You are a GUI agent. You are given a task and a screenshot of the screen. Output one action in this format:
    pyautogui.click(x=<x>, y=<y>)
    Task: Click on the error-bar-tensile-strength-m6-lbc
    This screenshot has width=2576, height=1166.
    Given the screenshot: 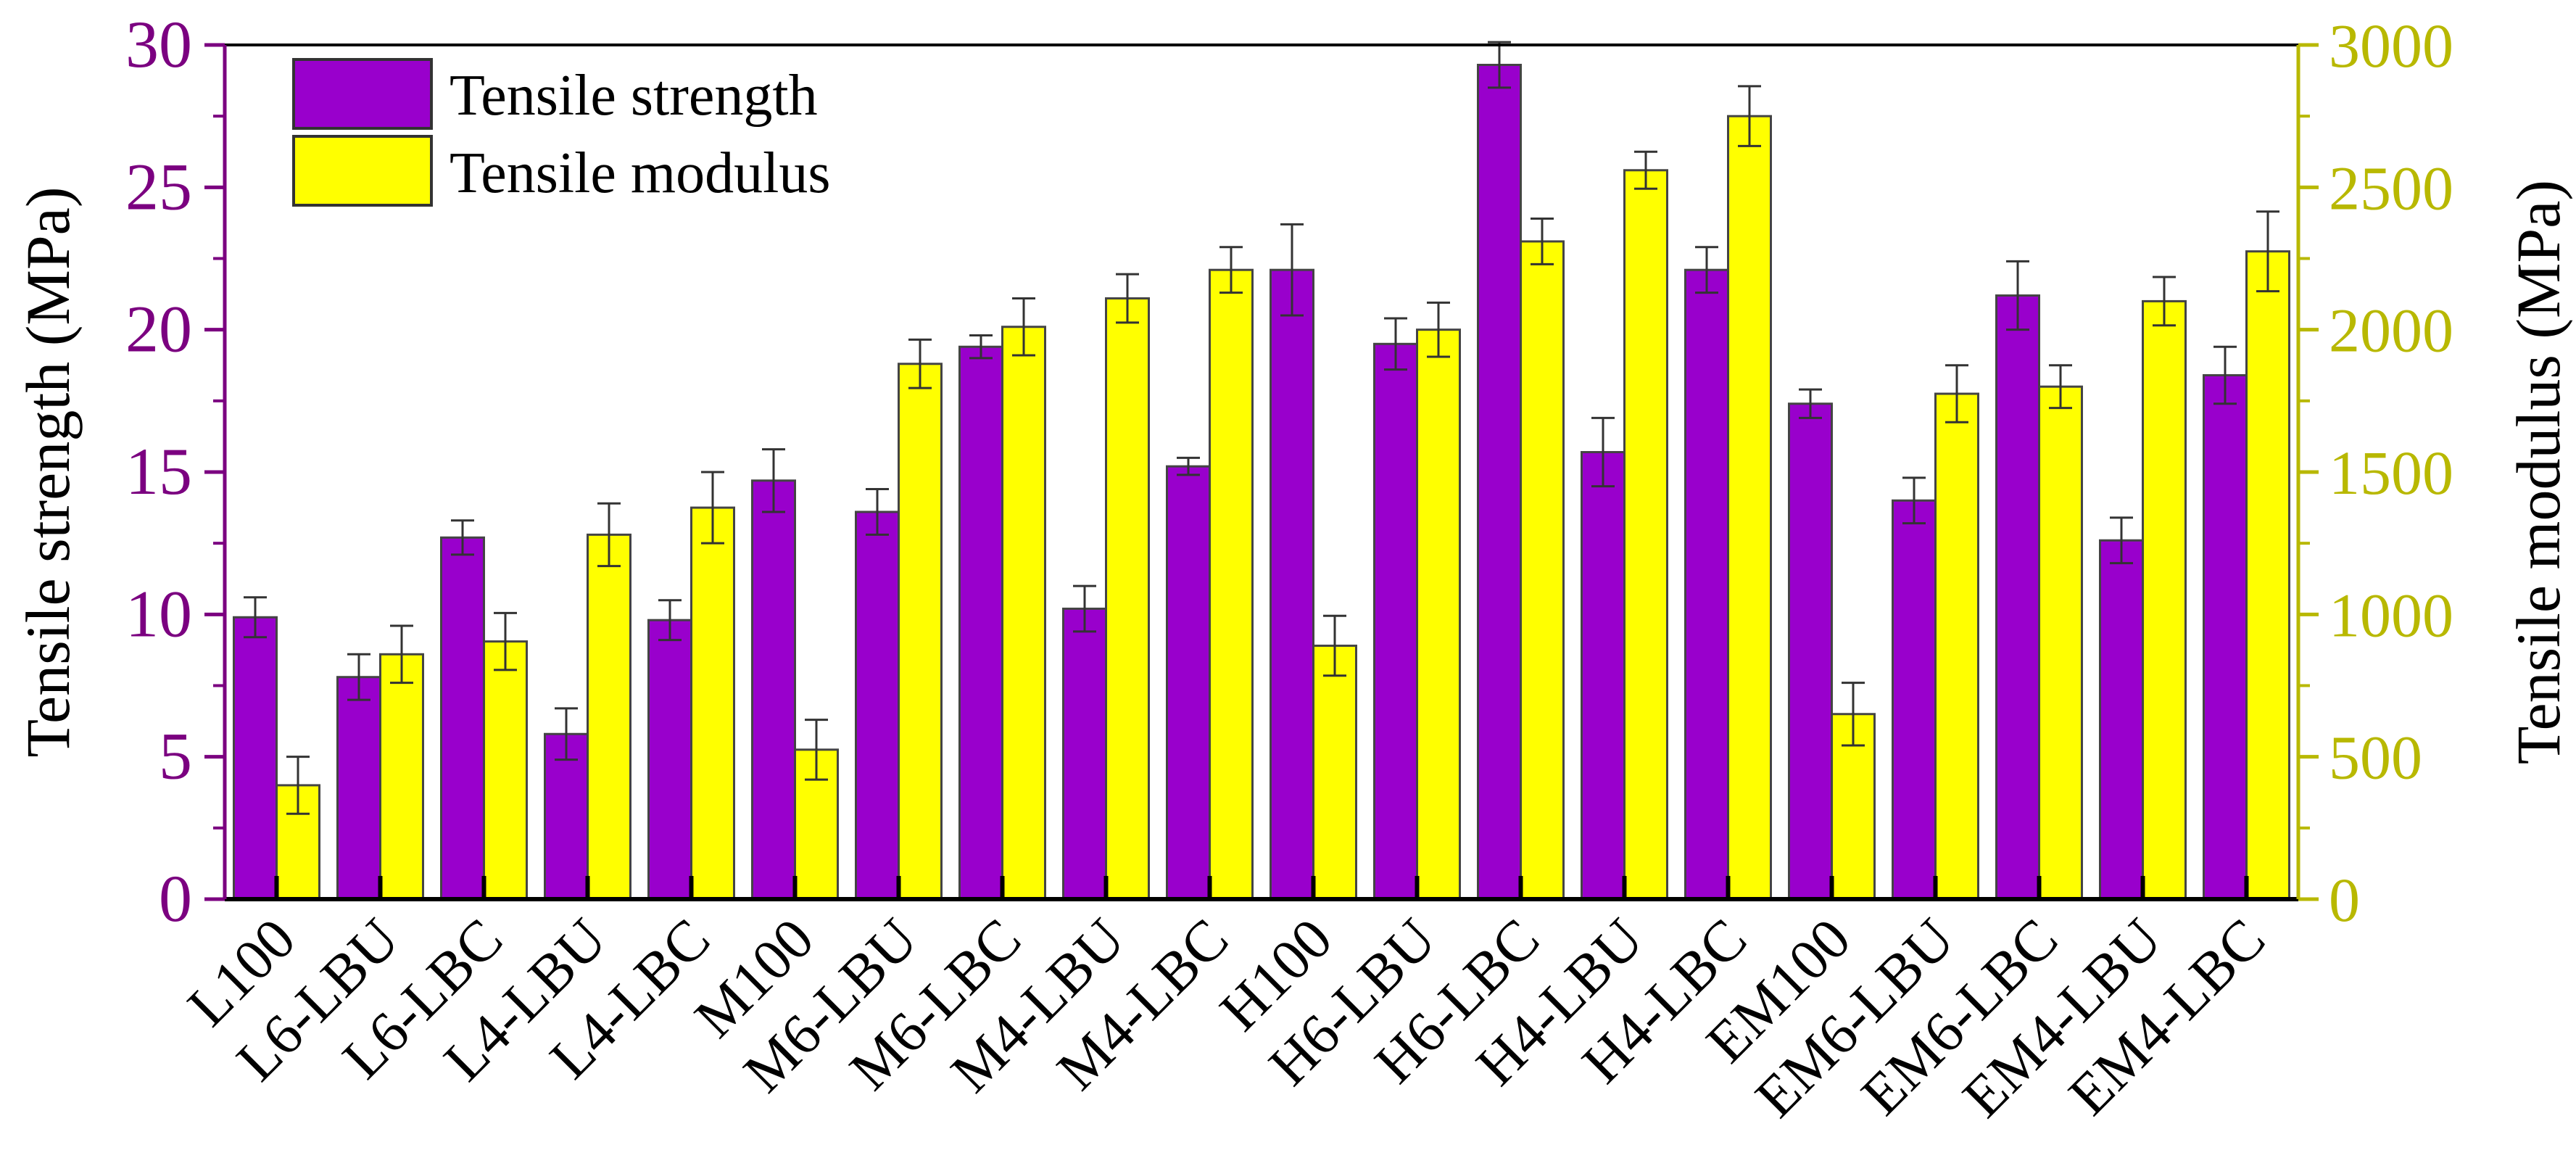 What is the action you would take?
    pyautogui.click(x=981, y=347)
    